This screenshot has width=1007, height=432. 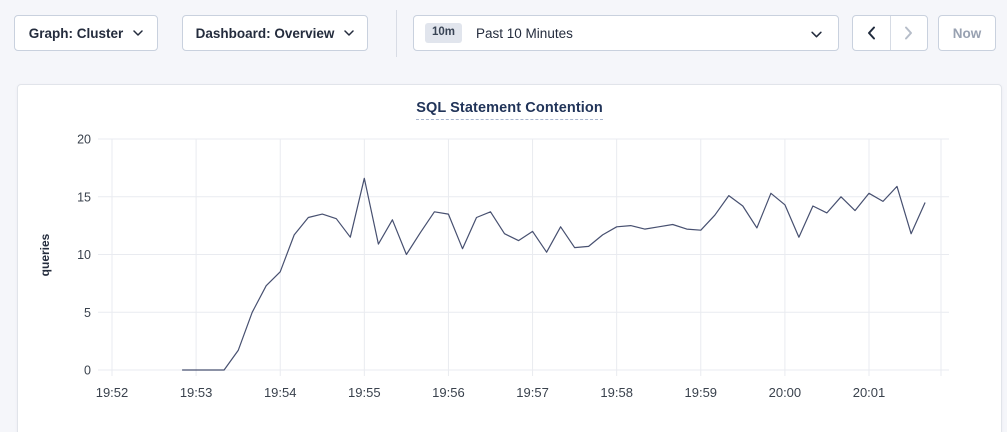 I want to click on x-tick-label: 19:55, so click(x=364, y=392).